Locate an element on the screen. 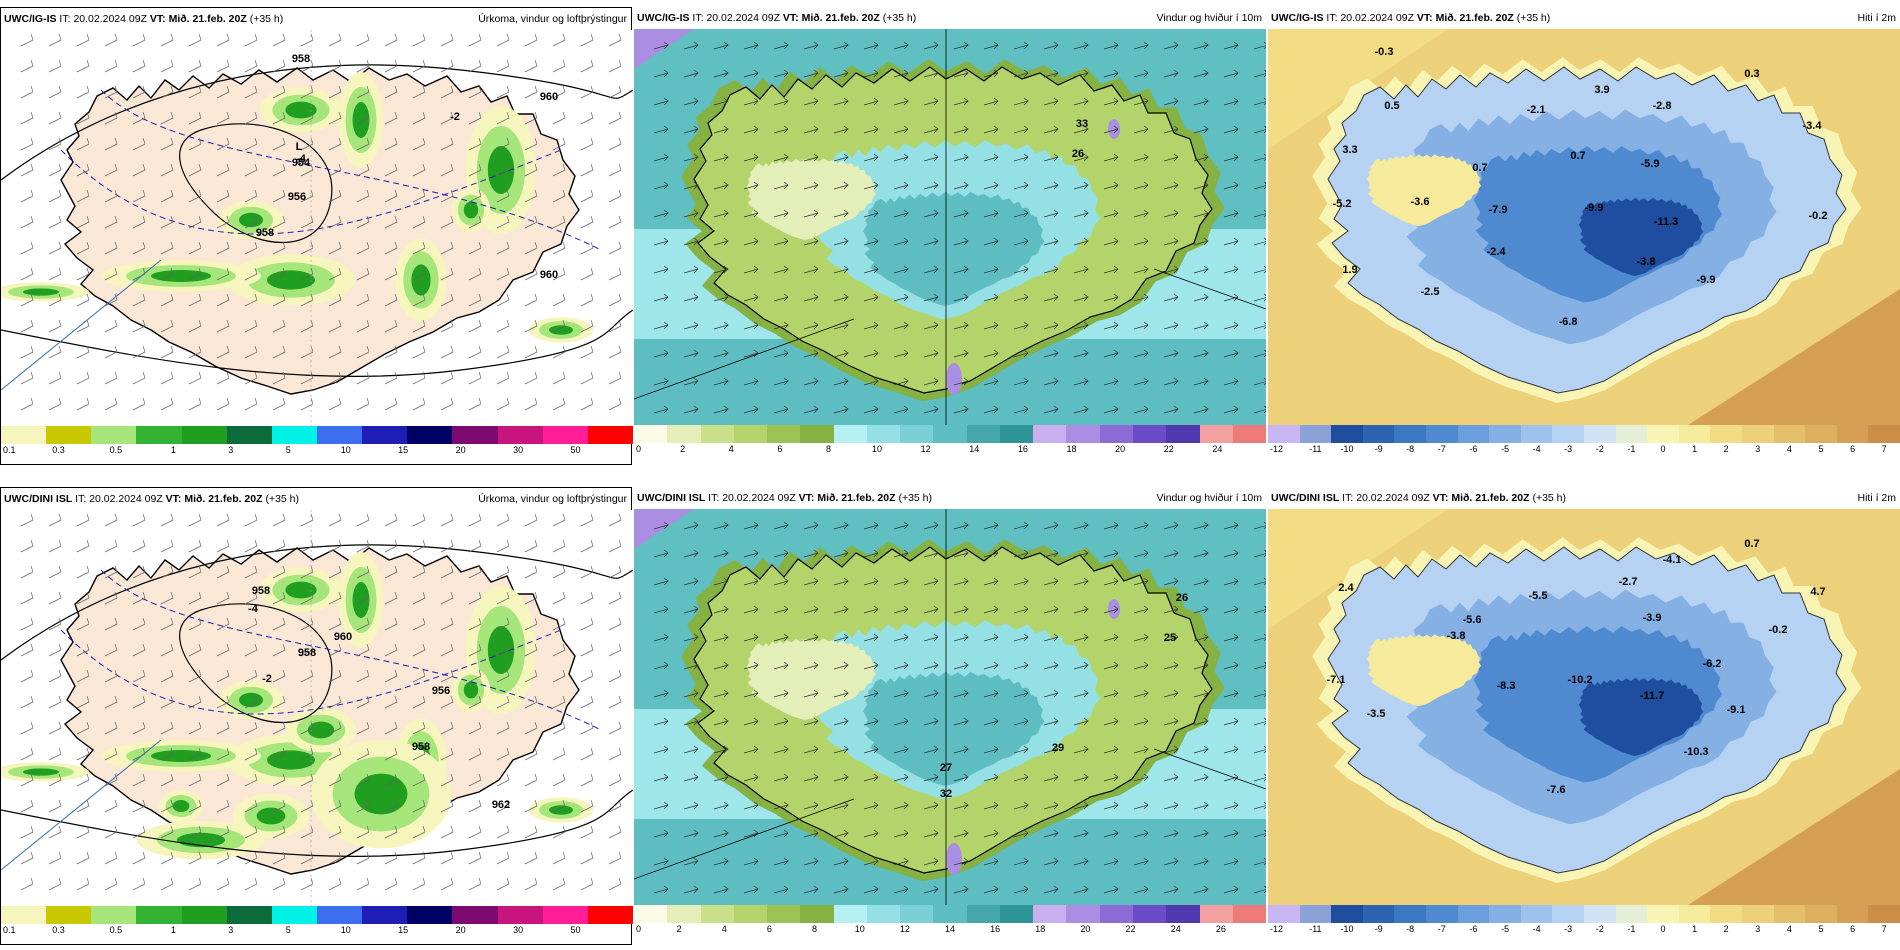 The width and height of the screenshot is (1900, 950). color-scale-tick-label: 16 is located at coordinates (1022, 449).